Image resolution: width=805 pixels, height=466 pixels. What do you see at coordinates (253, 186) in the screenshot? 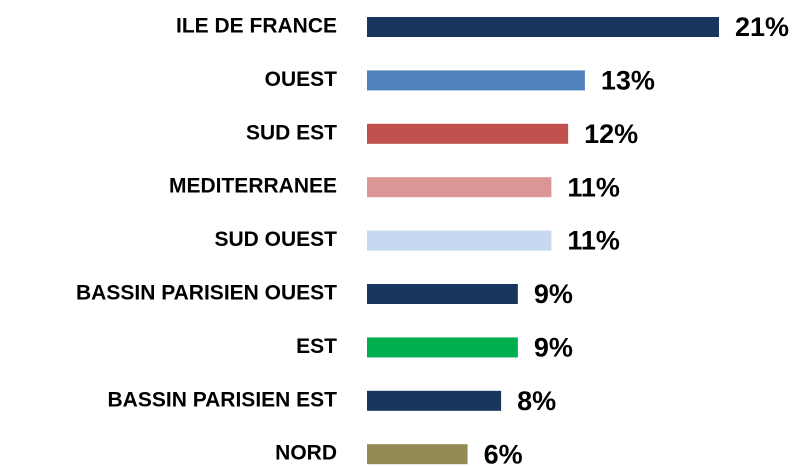
I see `category-label: MEDITERRANEE` at bounding box center [253, 186].